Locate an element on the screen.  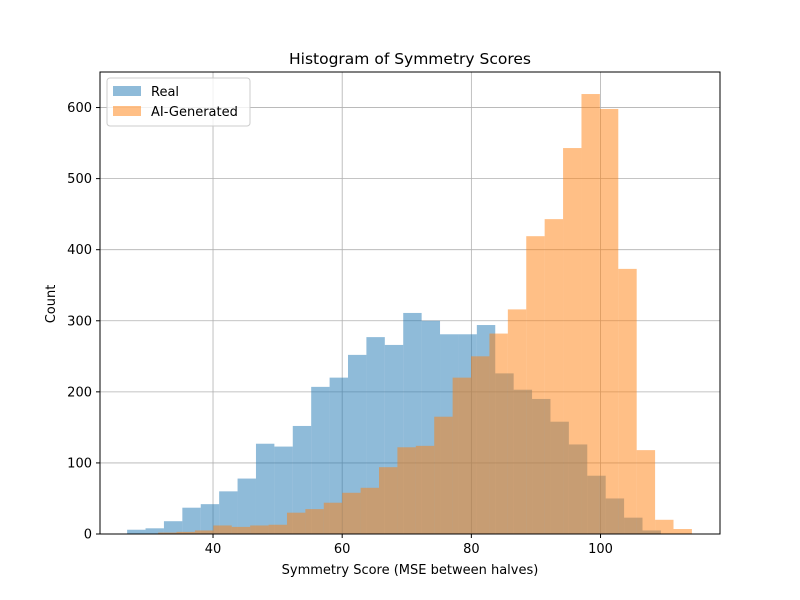
y-tick-label: 500 is located at coordinates (79, 179).